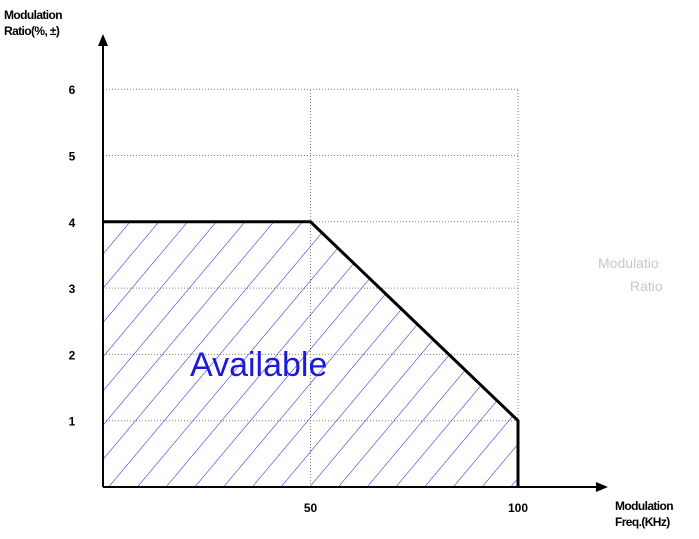  I want to click on available-region-label: Available, so click(258, 365).